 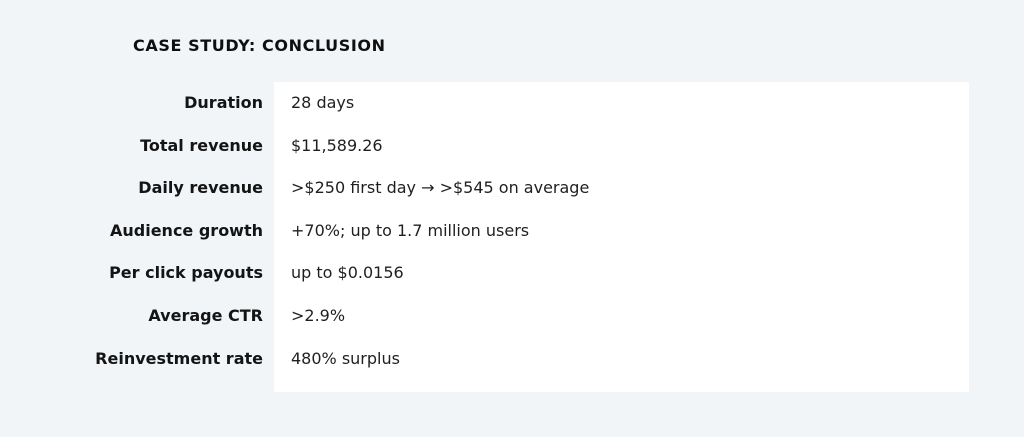 What do you see at coordinates (323, 102) in the screenshot?
I see `row-value: 28 days` at bounding box center [323, 102].